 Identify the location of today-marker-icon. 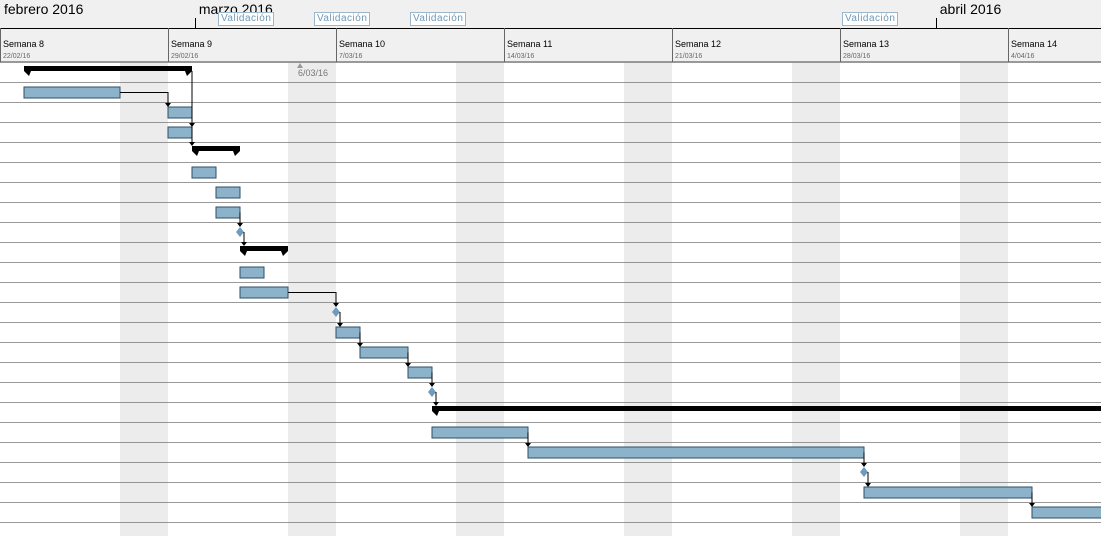
(300, 65).